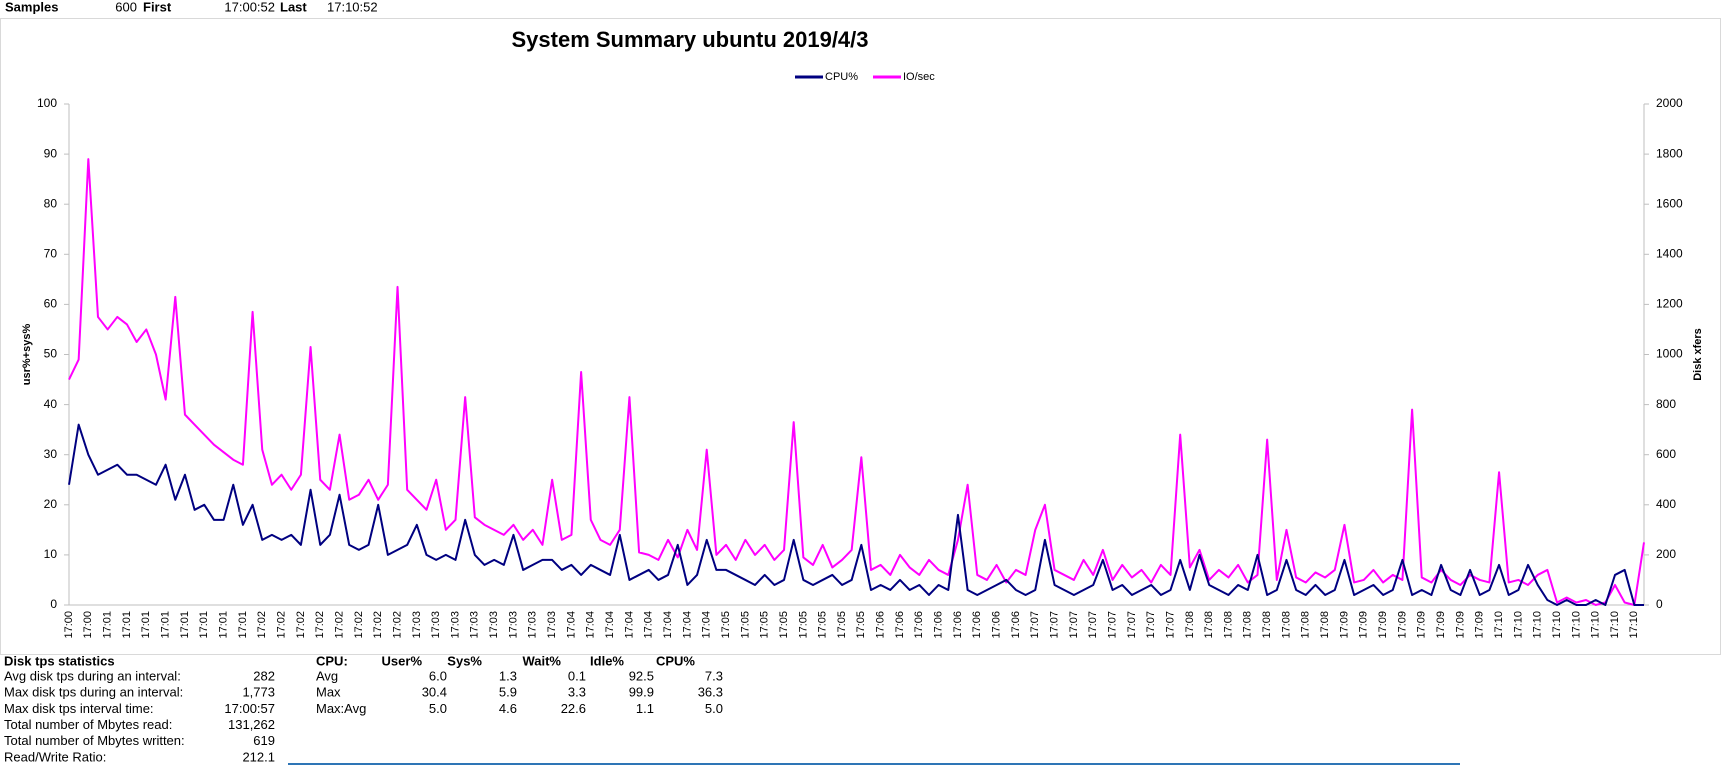  Describe the element at coordinates (438, 675) in the screenshot. I see `cpu-cell: 6.0` at that location.